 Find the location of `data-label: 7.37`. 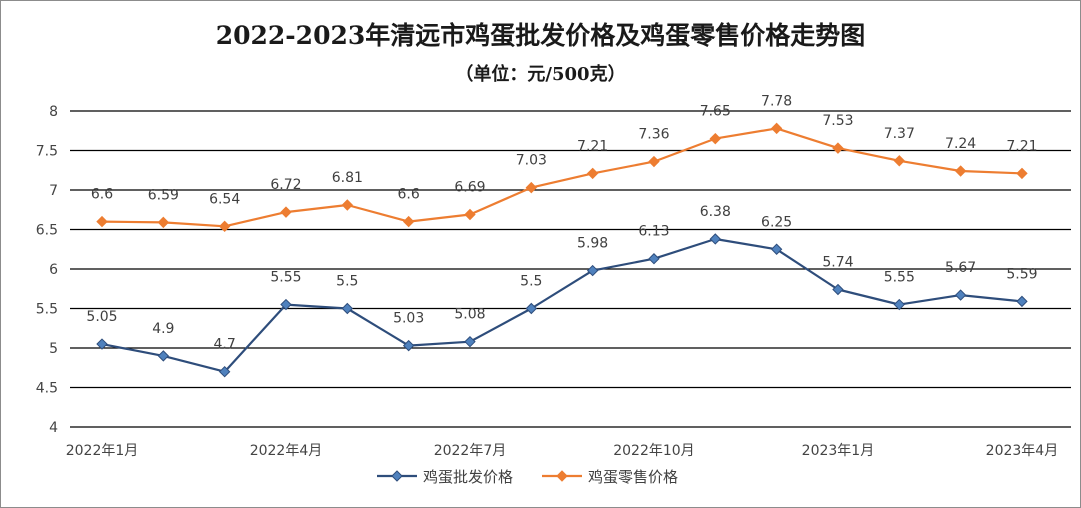

data-label: 7.37 is located at coordinates (899, 134).